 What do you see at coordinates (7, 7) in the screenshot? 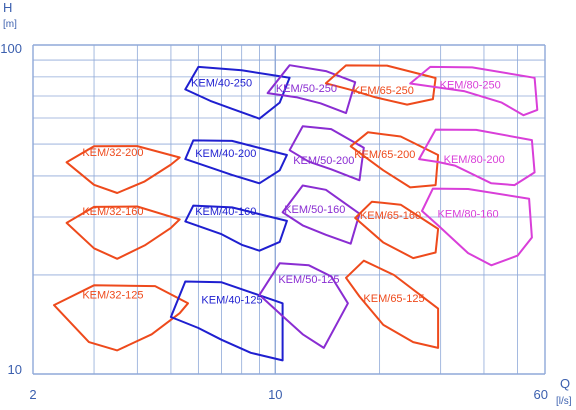
I see `y-axis-title: H` at bounding box center [7, 7].